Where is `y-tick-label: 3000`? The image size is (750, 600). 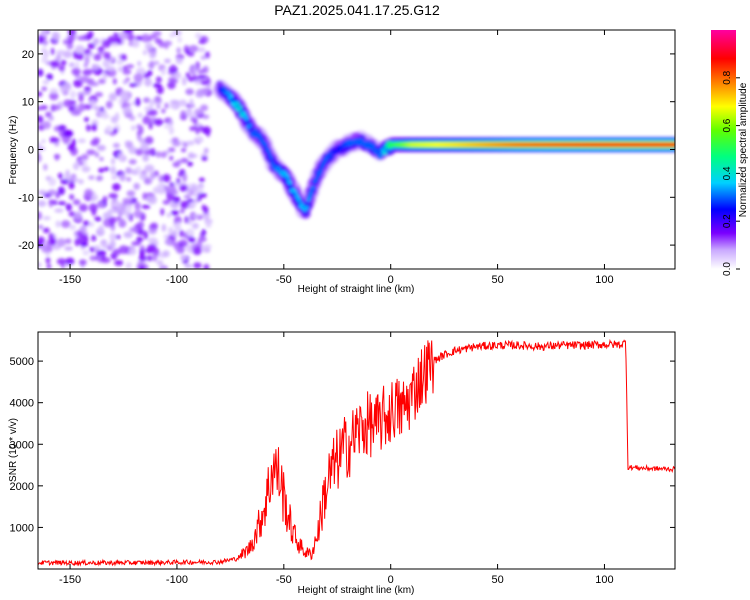
y-tick-label: 3000 is located at coordinates (22, 445).